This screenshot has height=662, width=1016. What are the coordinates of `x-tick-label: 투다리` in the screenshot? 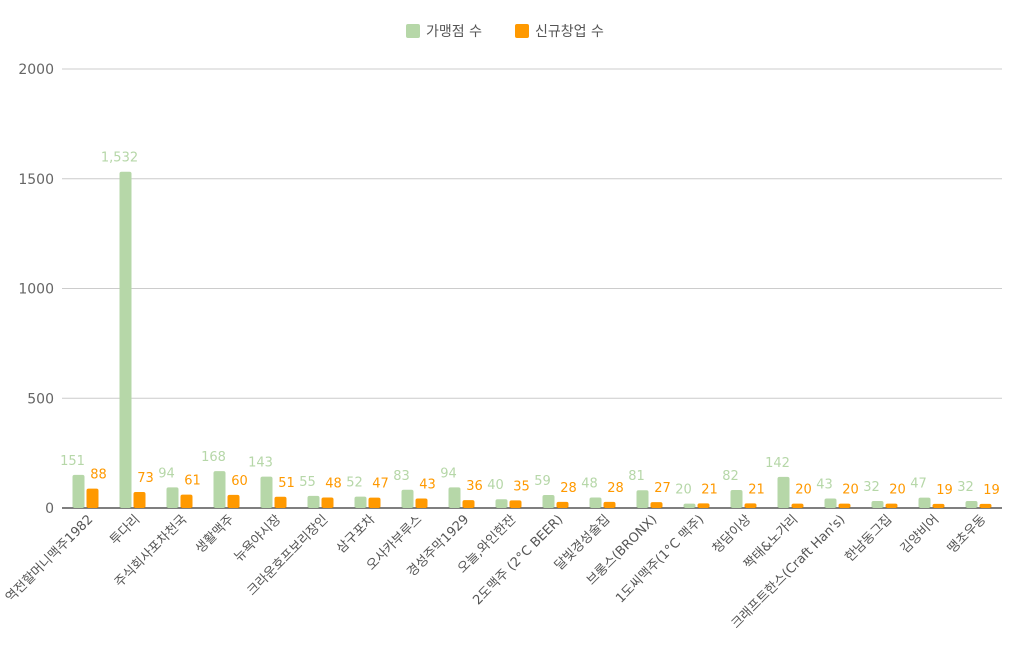 It's located at (125, 530).